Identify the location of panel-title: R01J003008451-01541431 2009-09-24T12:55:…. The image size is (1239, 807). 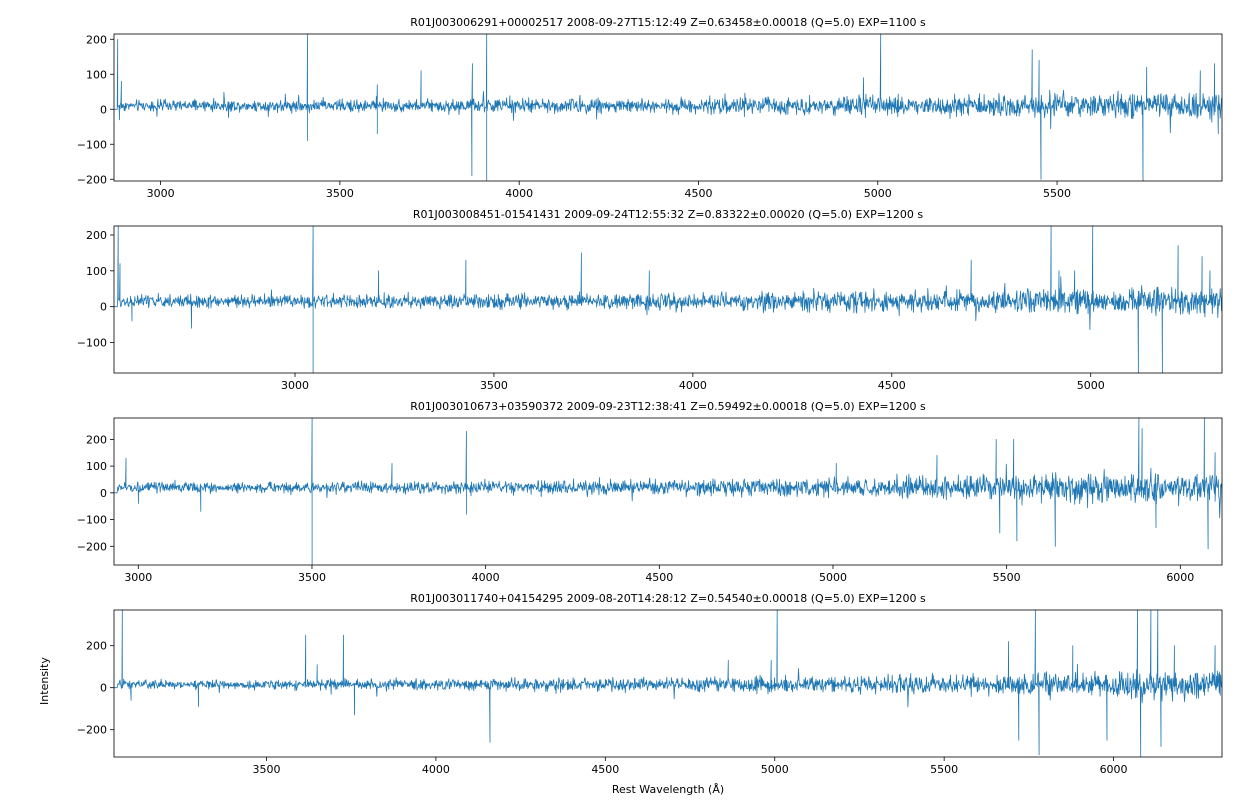
(668, 214).